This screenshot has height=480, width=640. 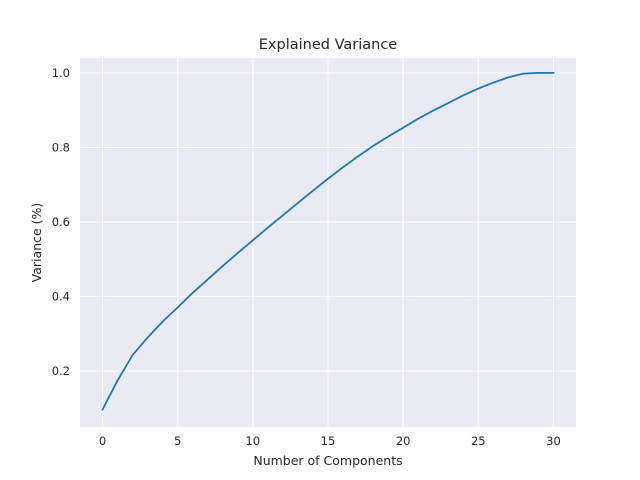 What do you see at coordinates (61, 73) in the screenshot?
I see `y-tick-label: 1.0` at bounding box center [61, 73].